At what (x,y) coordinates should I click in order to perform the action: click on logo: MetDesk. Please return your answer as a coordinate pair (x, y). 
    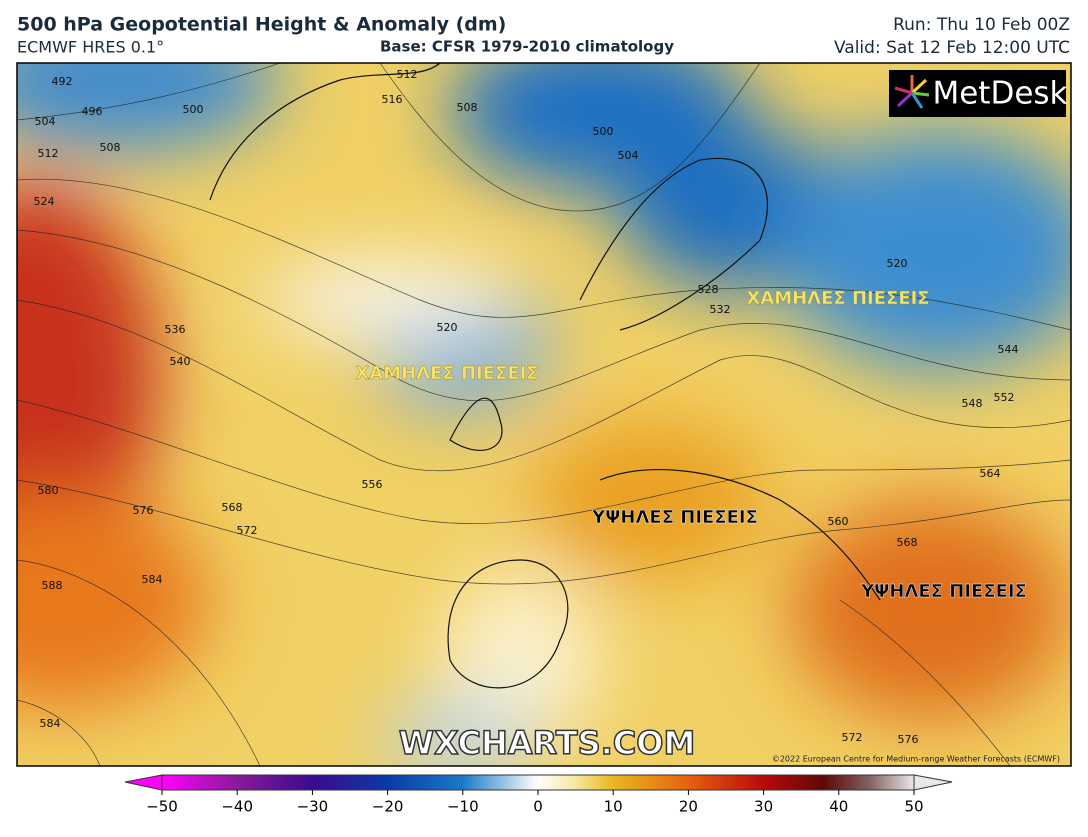
    Looking at the image, I should click on (999, 94).